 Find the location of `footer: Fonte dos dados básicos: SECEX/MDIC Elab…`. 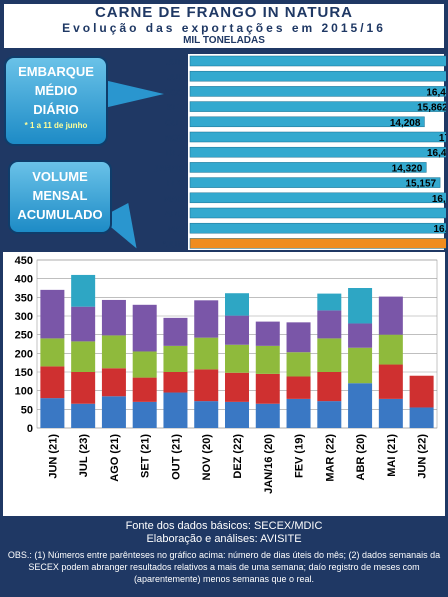

footer: Fonte dos dados básicos: SECEX/MDIC Elab… is located at coordinates (224, 552).